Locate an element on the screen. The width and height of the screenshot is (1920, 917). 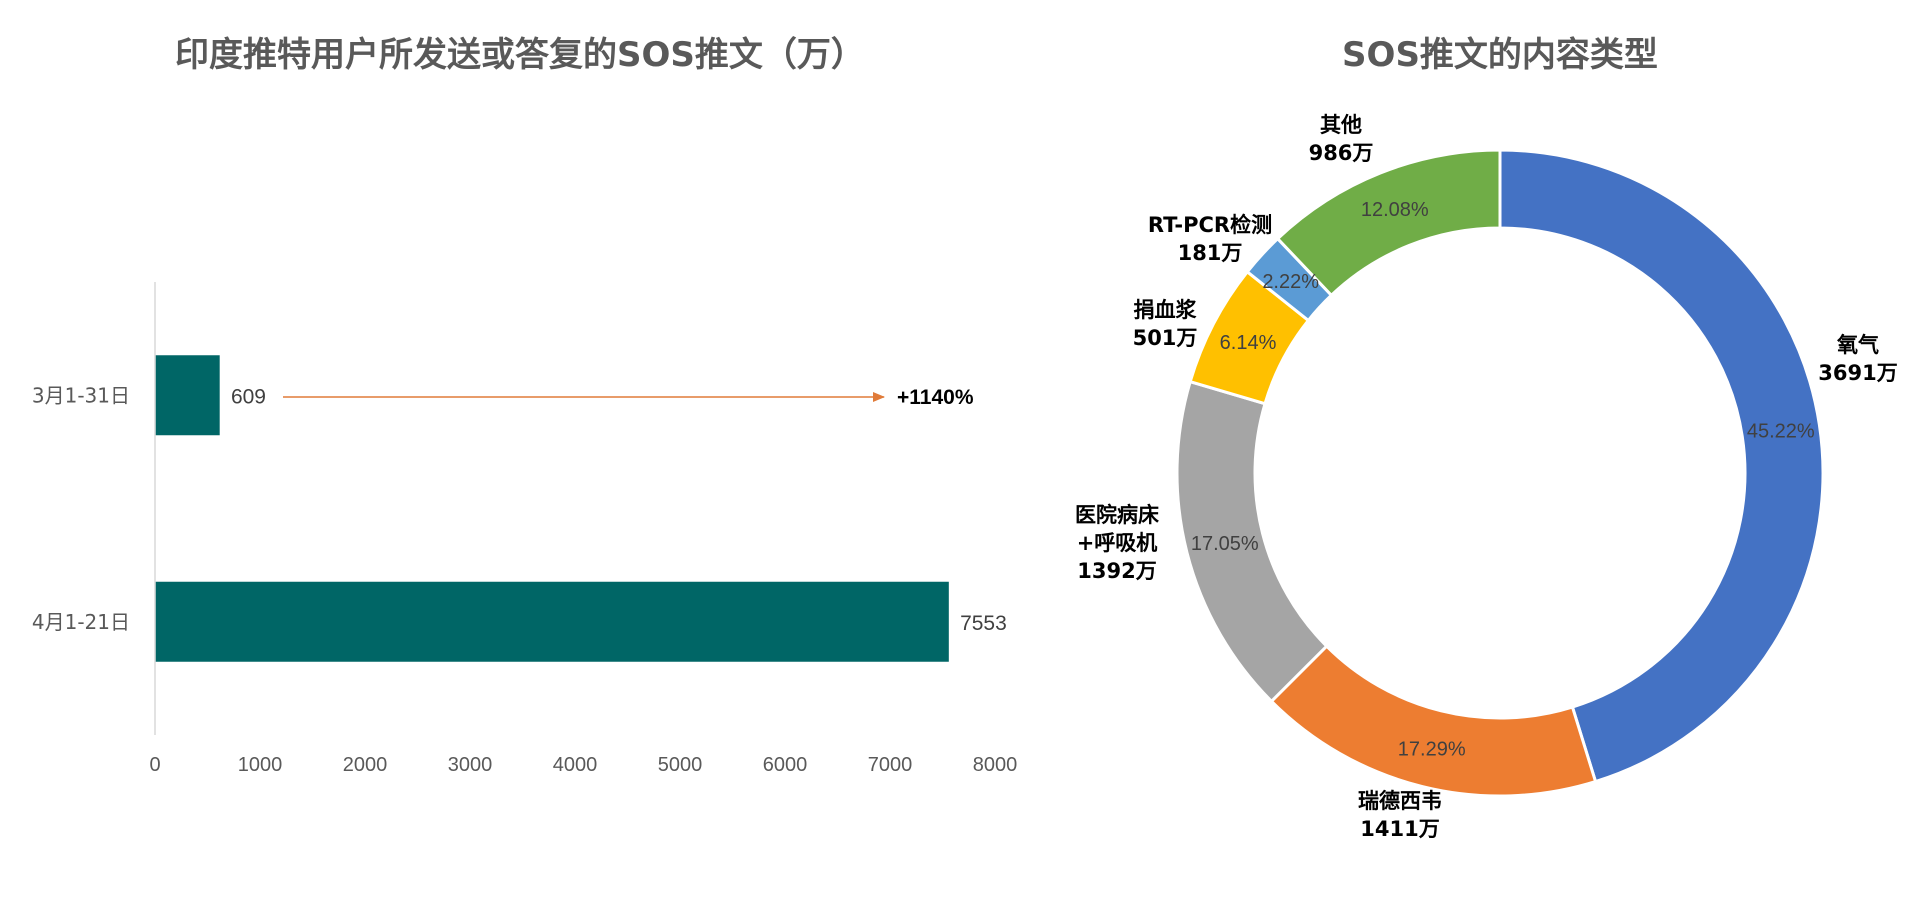
x-tick-label: 2000 is located at coordinates (365, 765).